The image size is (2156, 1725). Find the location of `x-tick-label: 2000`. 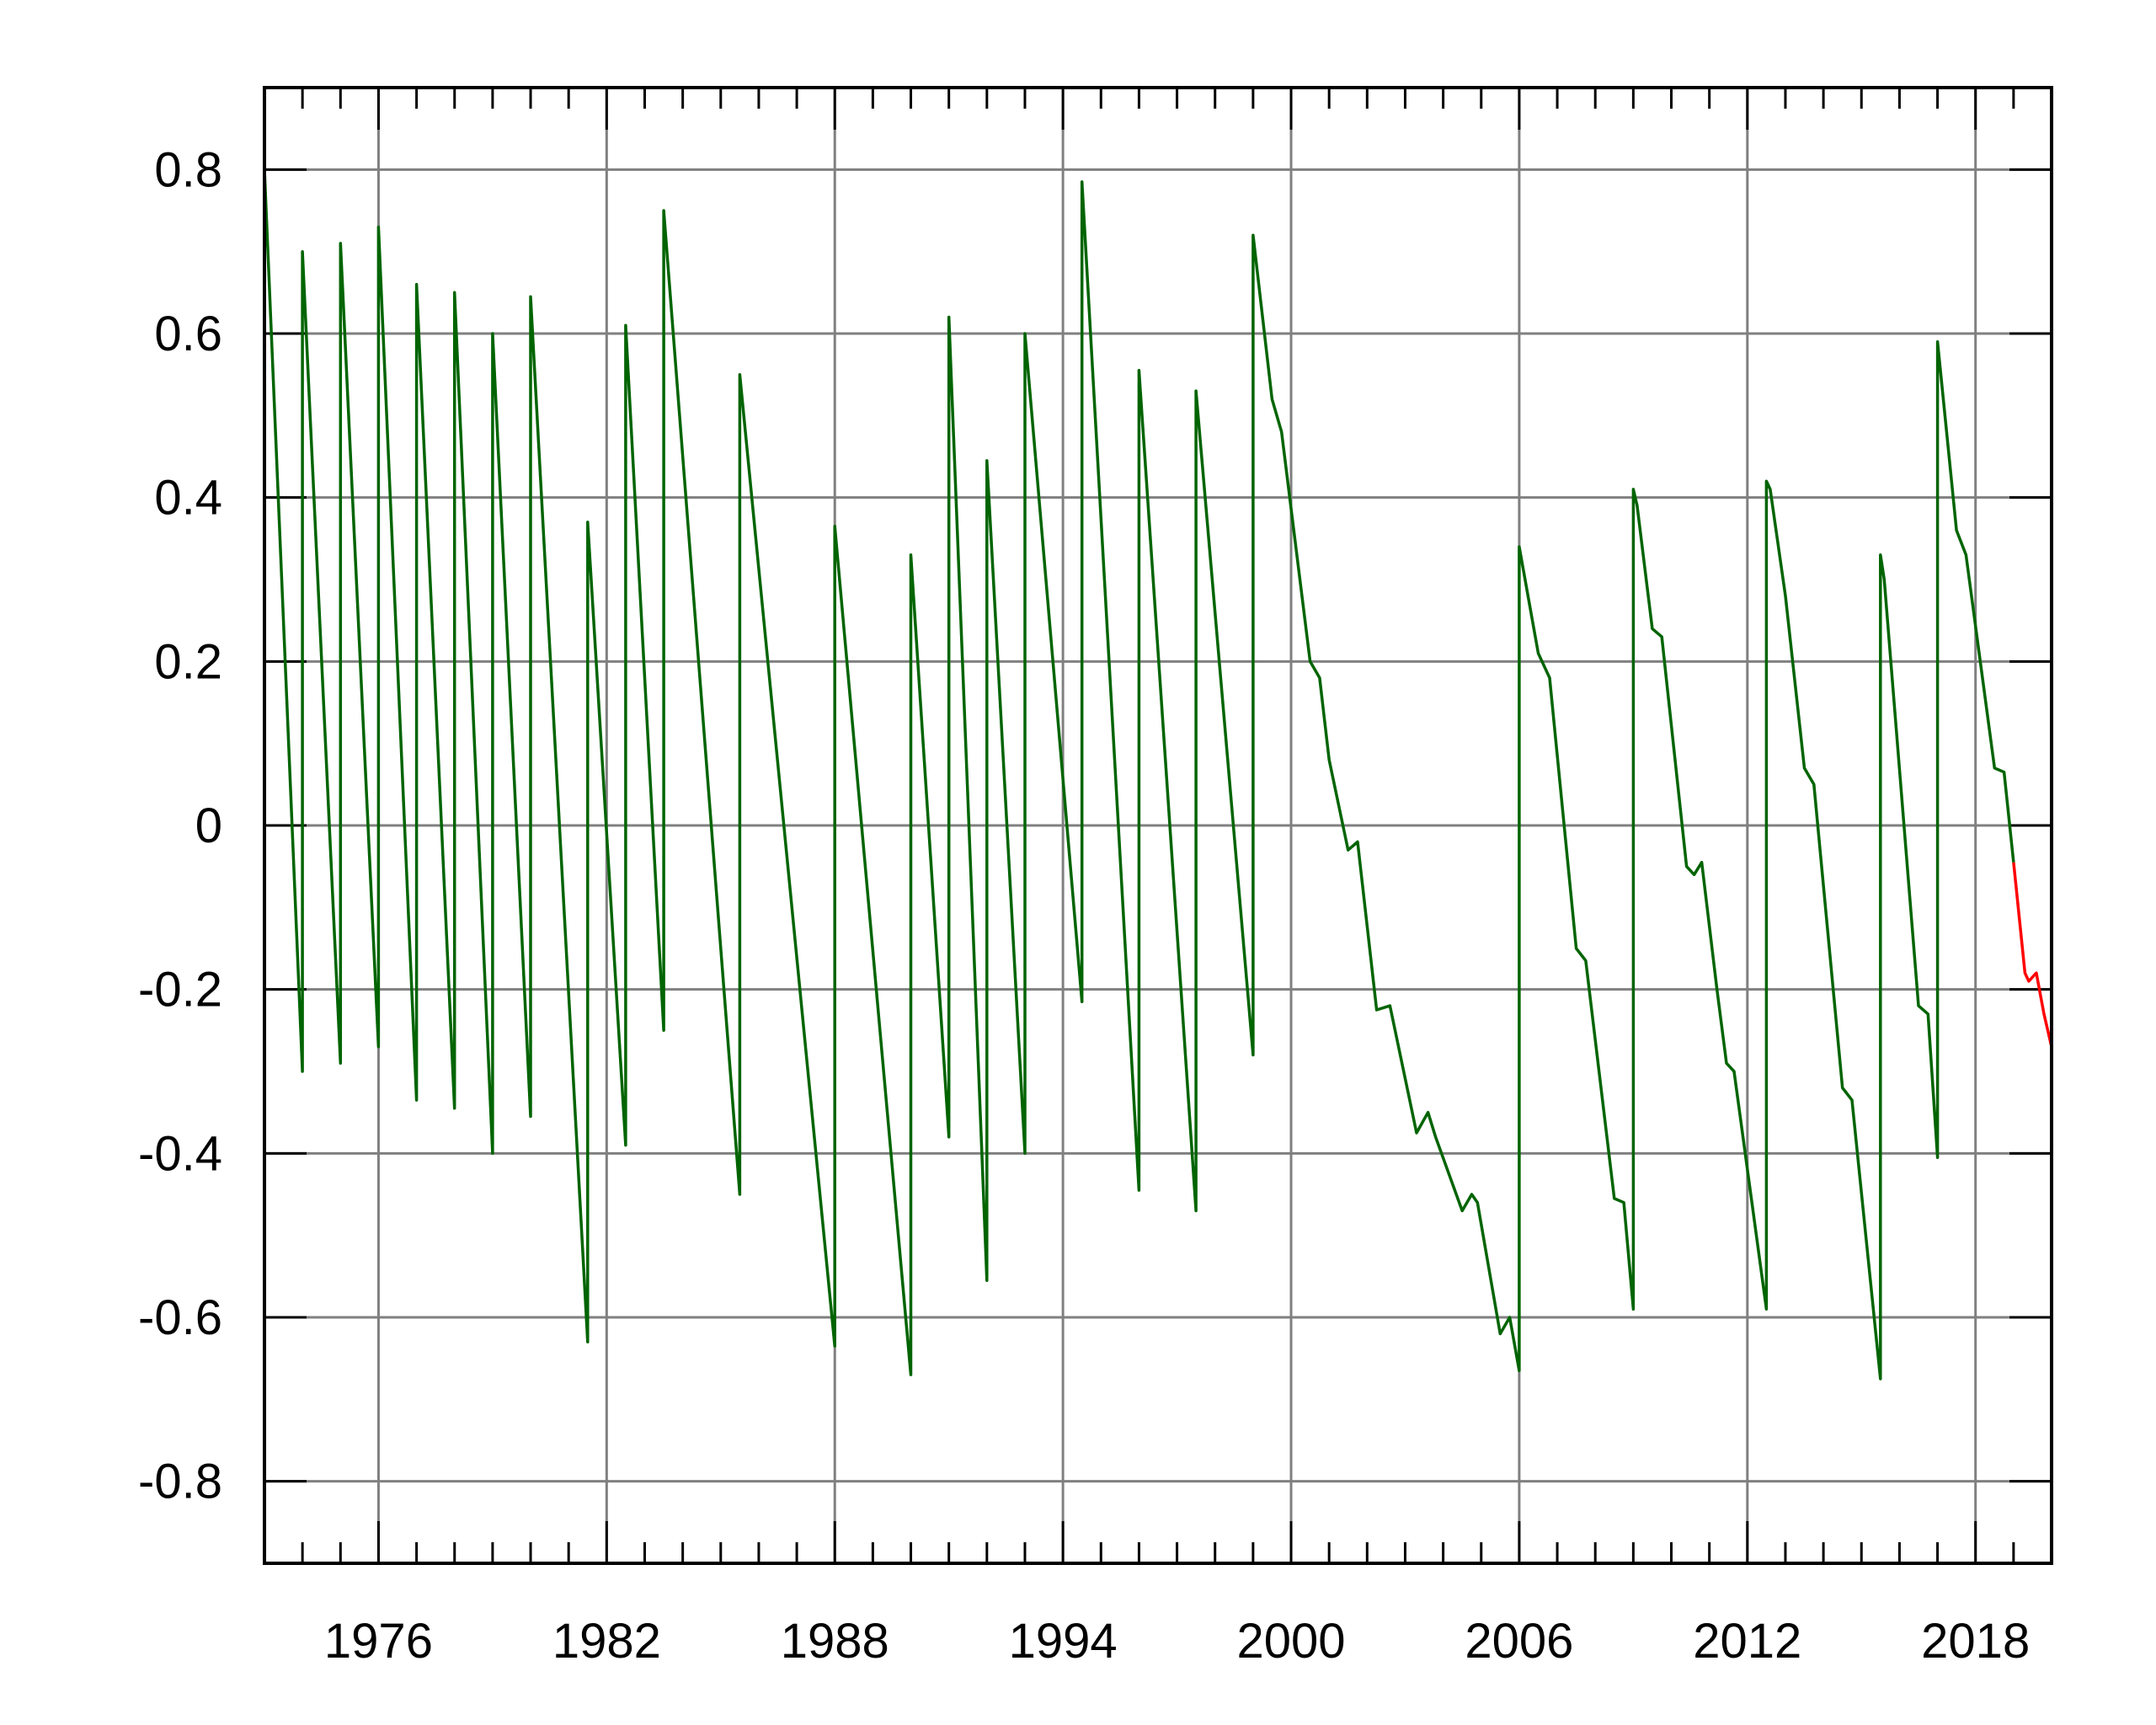

x-tick-label: 2000 is located at coordinates (1291, 1641).